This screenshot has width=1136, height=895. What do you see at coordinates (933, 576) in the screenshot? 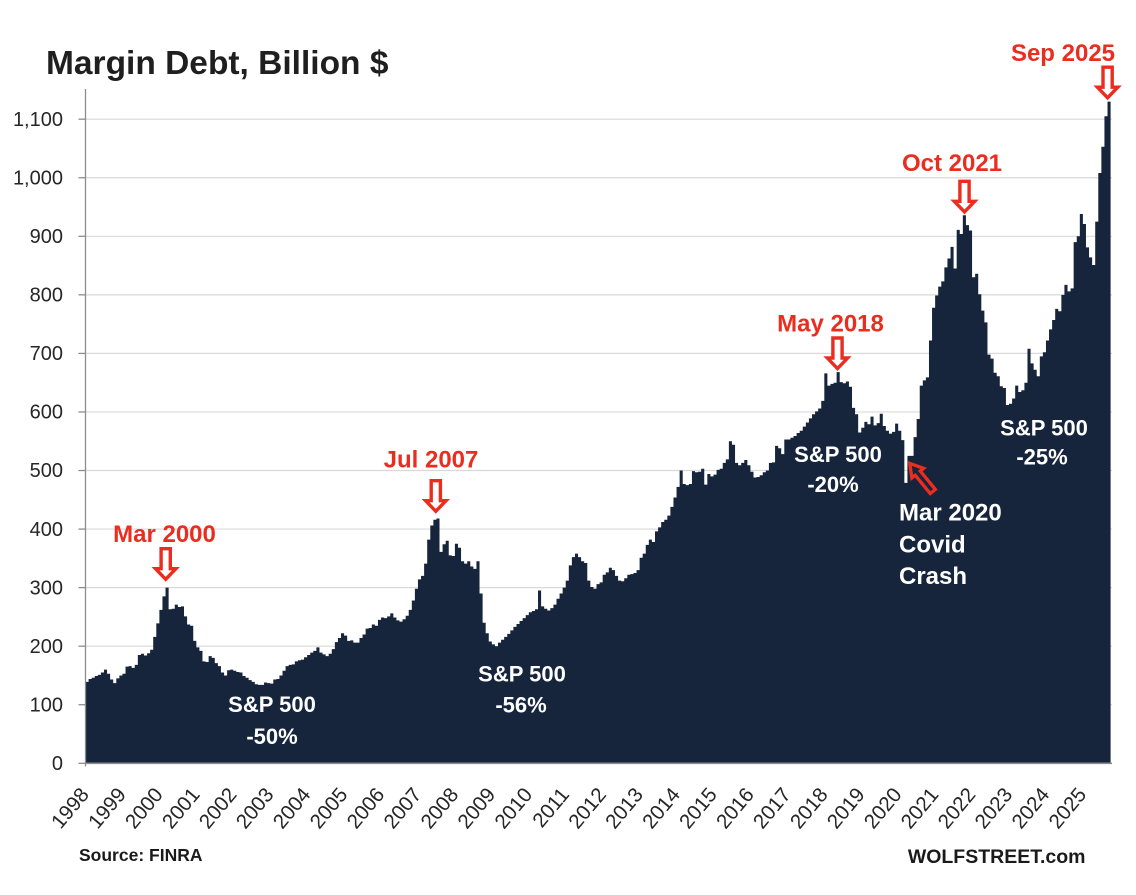
I see `svg-text: Crash` at bounding box center [933, 576].